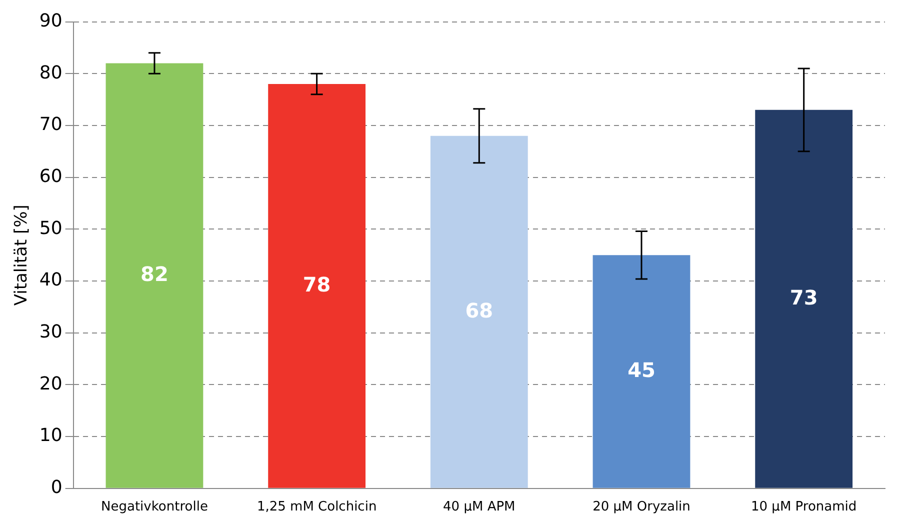 The width and height of the screenshot is (897, 526). I want to click on x-tick-label: 40 µM APM, so click(479, 507).